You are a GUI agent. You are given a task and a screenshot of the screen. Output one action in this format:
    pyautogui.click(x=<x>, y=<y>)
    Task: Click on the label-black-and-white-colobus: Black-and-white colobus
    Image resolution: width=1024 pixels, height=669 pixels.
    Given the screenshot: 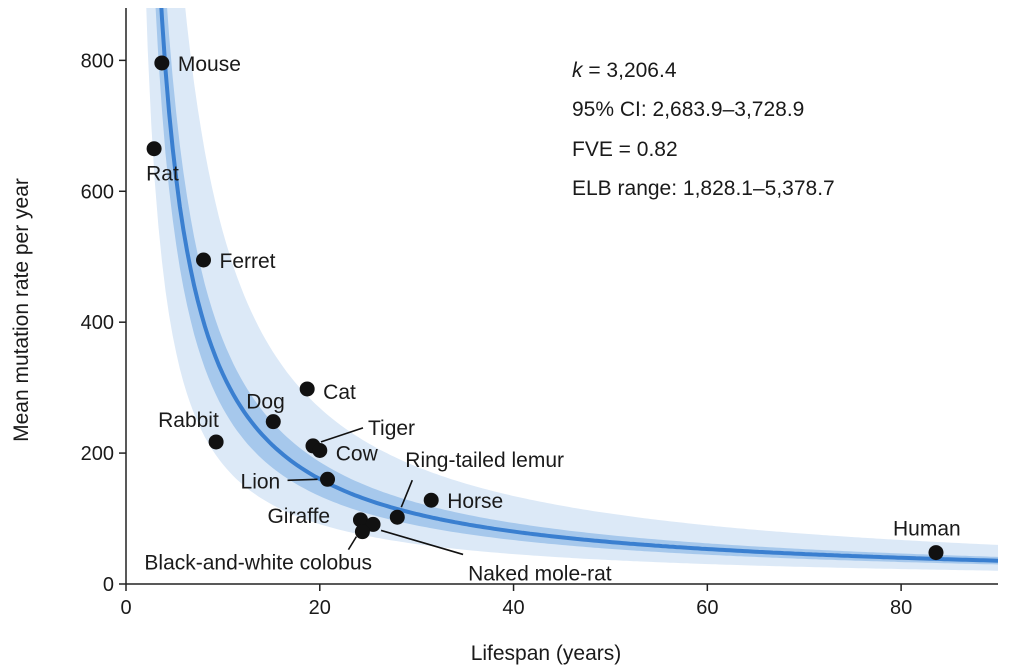 What is the action you would take?
    pyautogui.click(x=258, y=563)
    